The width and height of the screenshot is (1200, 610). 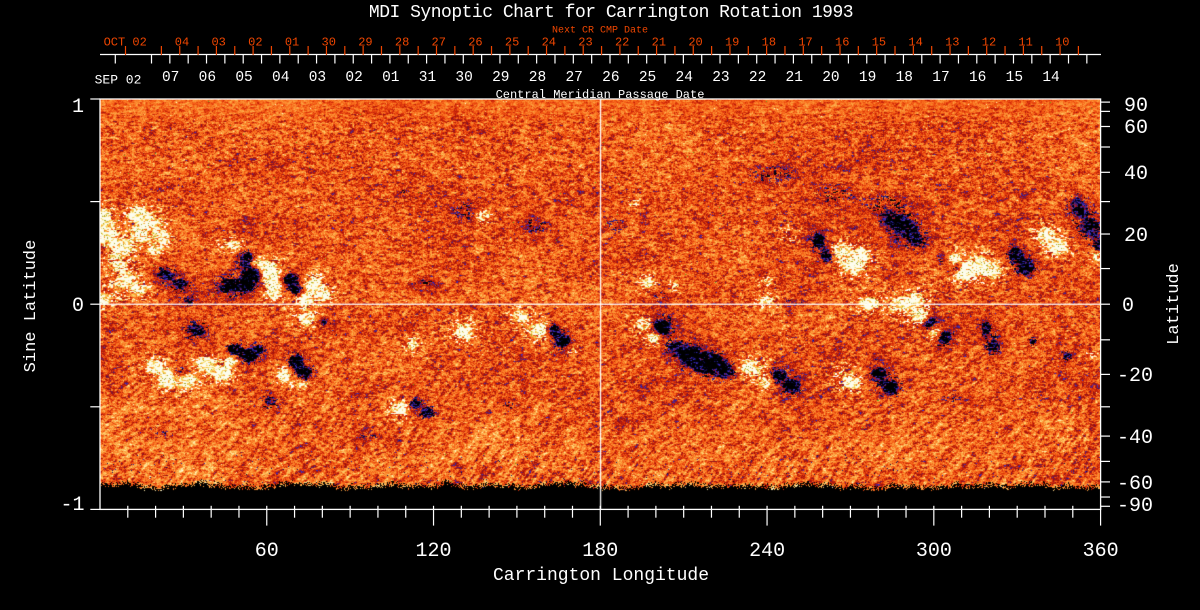 What do you see at coordinates (207, 78) in the screenshot?
I see `svg-text: 06` at bounding box center [207, 78].